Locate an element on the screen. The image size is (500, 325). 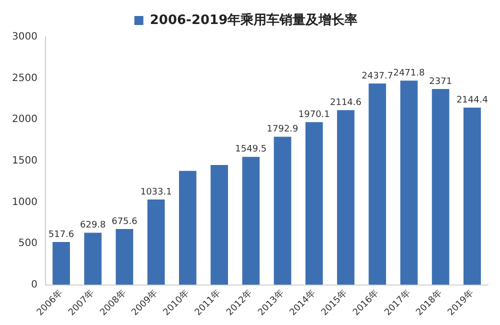
y-tick-label: 3000 is located at coordinates (25, 37).